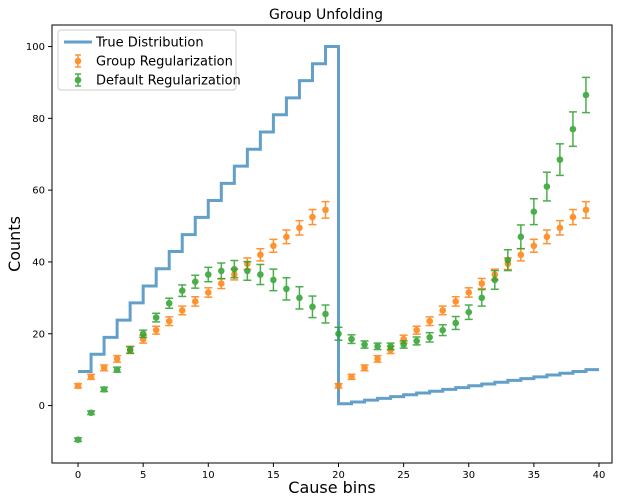 The height and width of the screenshot is (502, 620). What do you see at coordinates (403, 475) in the screenshot?
I see `x-tick-label: 25` at bounding box center [403, 475].